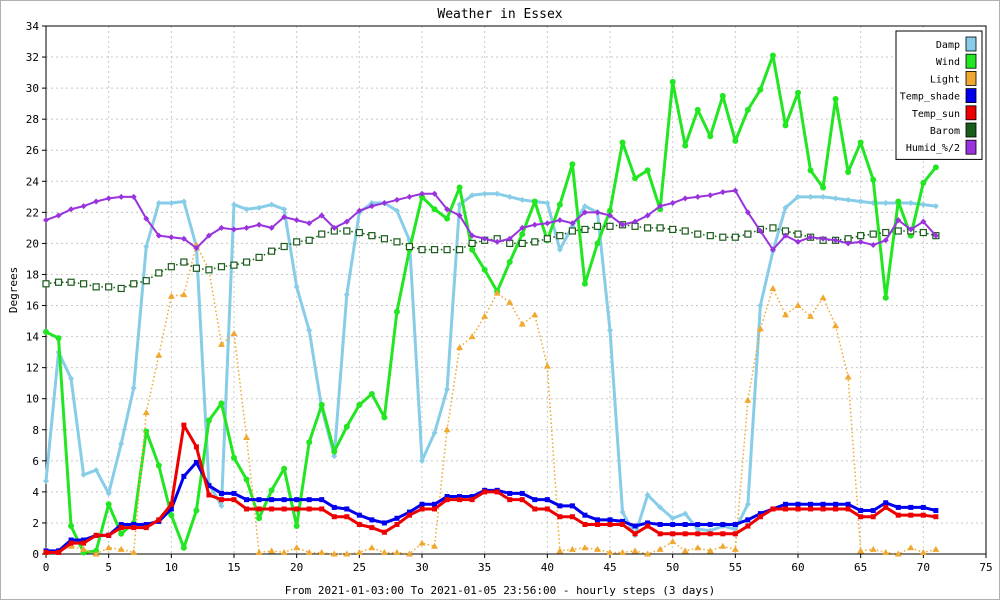 The width and height of the screenshot is (1000, 600). I want to click on y-tick-label: 22, so click(32, 212).